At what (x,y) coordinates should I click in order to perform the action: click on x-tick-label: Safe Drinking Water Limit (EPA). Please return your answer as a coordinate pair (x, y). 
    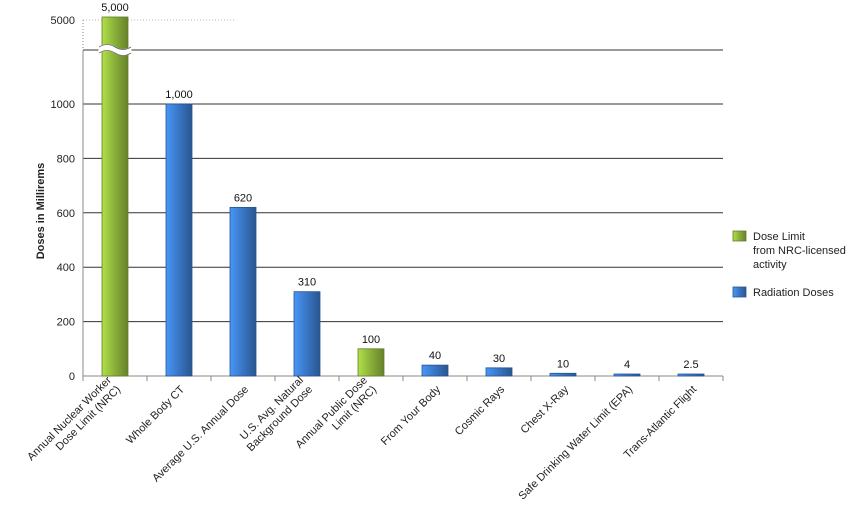
    Looking at the image, I should click on (575, 443).